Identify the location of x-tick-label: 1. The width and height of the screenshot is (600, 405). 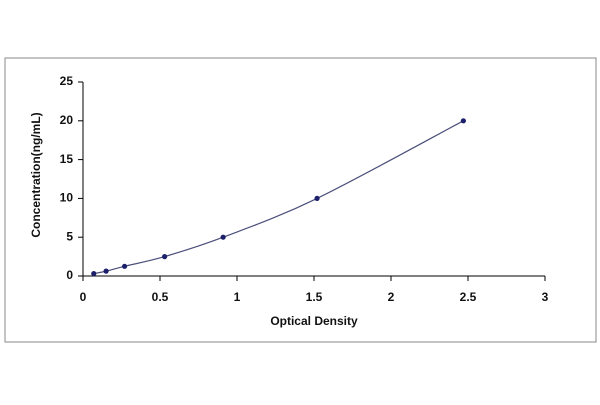
(237, 297).